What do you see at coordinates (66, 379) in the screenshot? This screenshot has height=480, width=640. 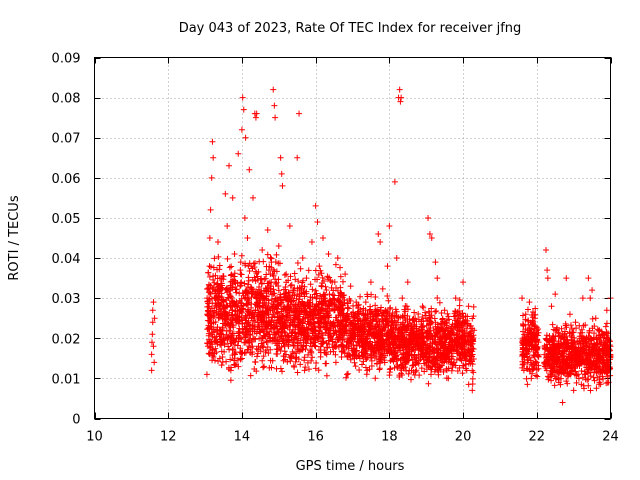 I see `y-tick-label: 0.01` at bounding box center [66, 379].